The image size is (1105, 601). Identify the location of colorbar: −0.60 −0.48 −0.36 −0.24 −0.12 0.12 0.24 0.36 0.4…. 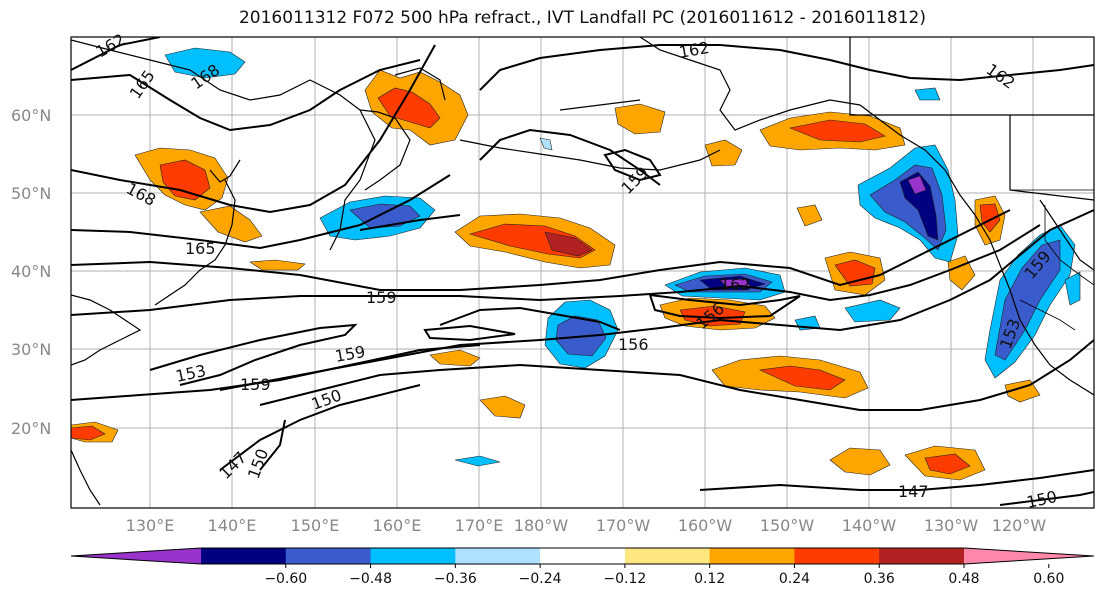
(582, 567).